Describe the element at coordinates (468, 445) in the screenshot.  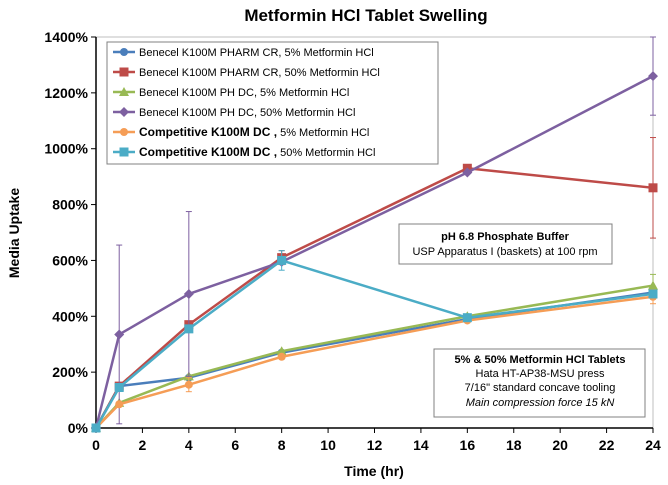
I see `x-tick-label: 16` at that location.